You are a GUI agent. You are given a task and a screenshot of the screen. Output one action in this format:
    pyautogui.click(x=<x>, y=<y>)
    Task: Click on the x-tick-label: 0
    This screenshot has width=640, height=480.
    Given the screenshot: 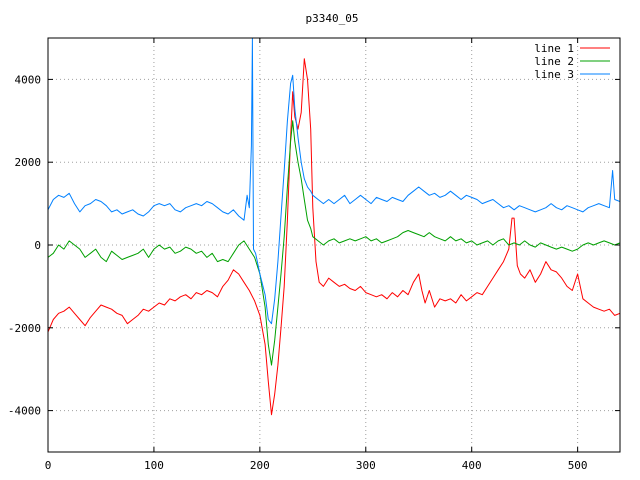 What is the action you would take?
    pyautogui.click(x=48, y=465)
    